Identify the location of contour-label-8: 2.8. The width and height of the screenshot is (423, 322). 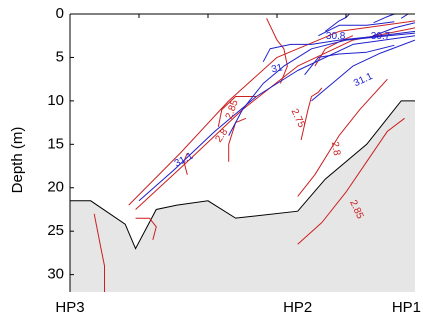
(335, 149).